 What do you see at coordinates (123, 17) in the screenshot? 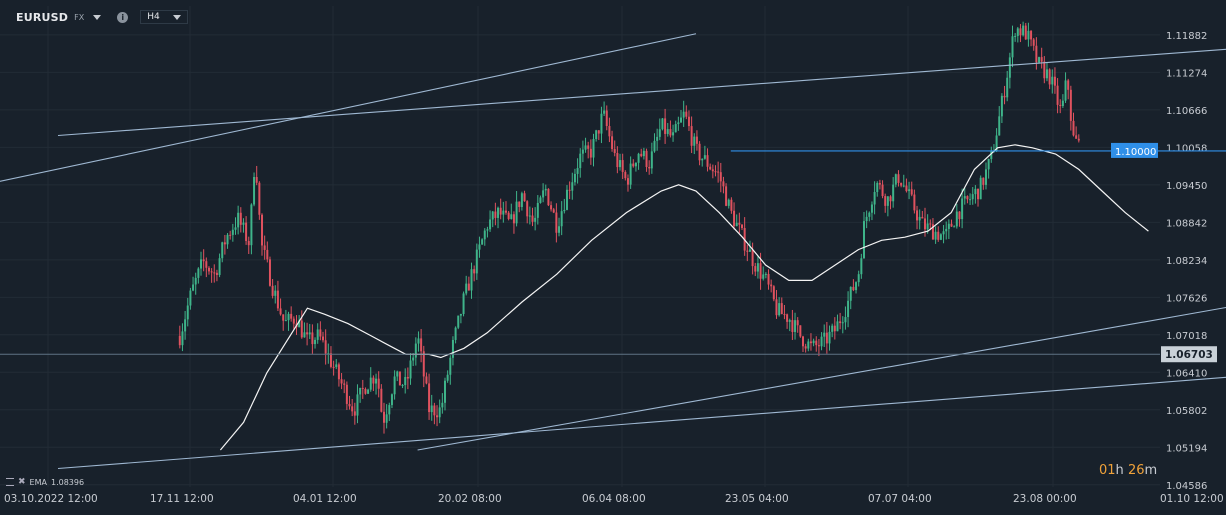
I see `info-icon: i` at bounding box center [123, 17].